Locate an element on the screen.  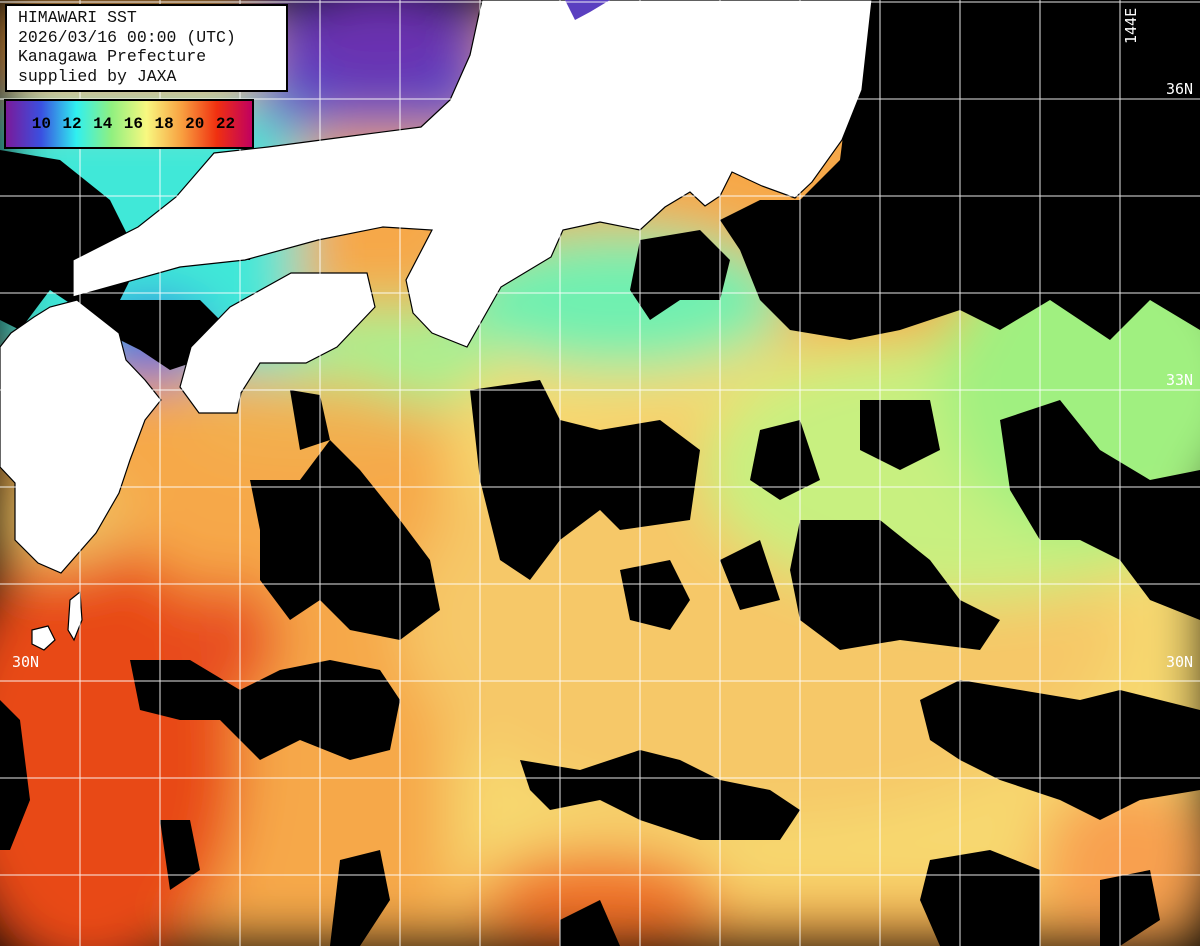
legend-tick: 12 is located at coordinates (72, 124).